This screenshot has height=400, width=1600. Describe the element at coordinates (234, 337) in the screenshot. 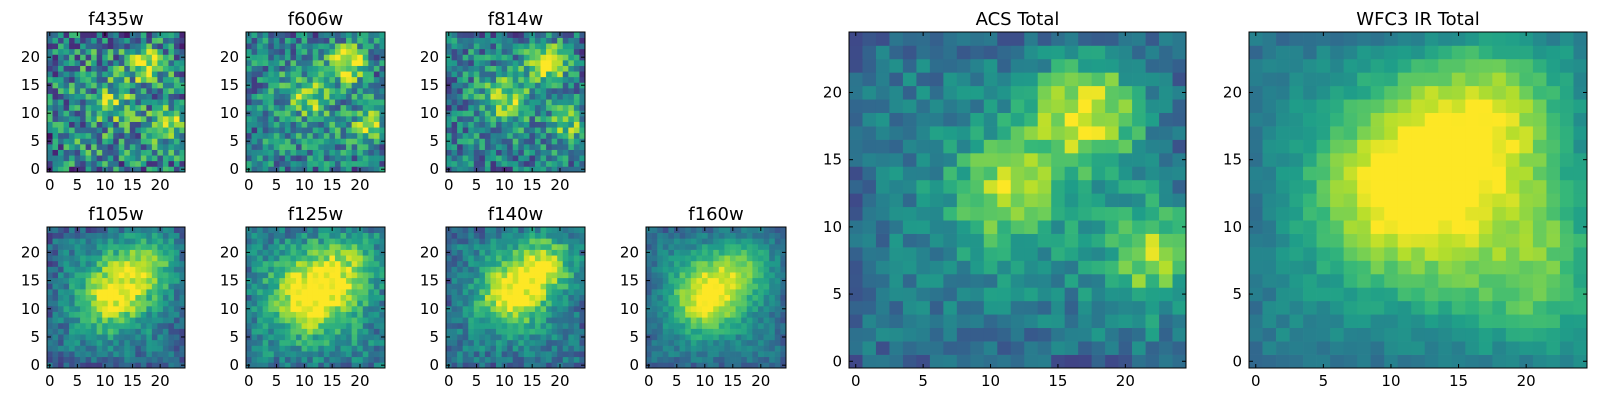

I see `y-tick-label: 5` at that location.